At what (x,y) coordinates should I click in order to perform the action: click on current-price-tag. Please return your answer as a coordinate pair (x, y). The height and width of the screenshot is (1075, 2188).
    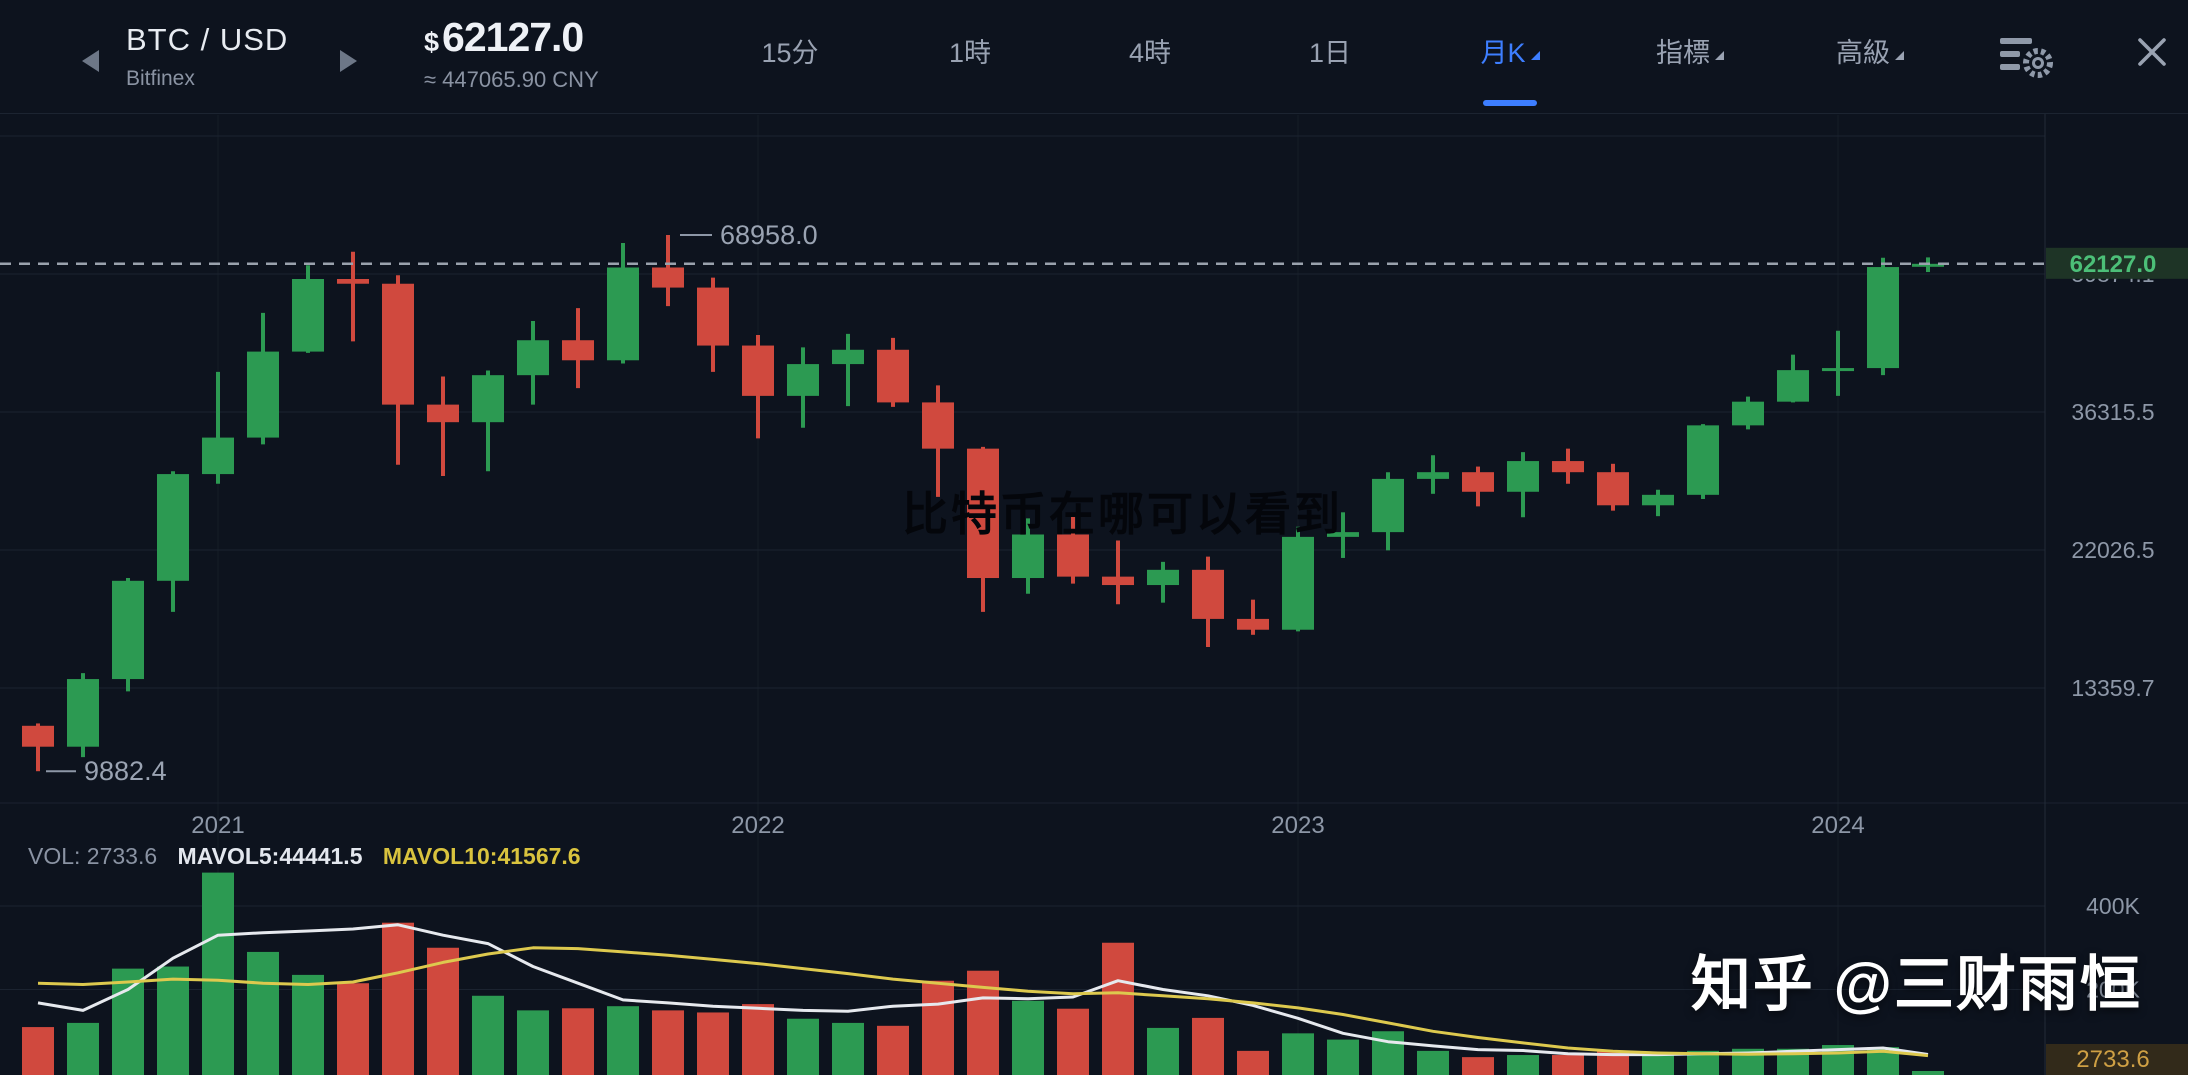
    Looking at the image, I should click on (2117, 263).